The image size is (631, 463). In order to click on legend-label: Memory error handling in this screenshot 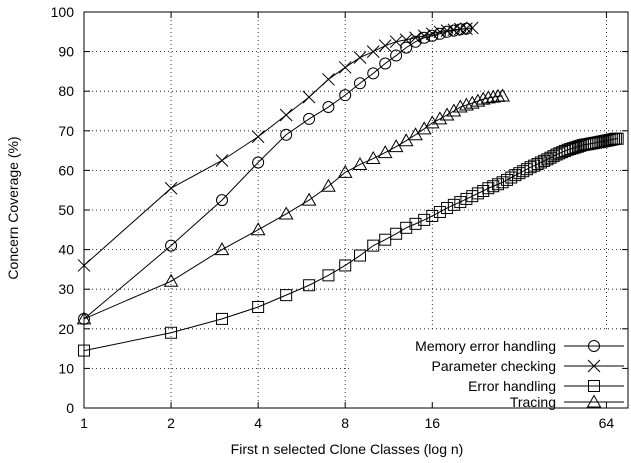, I will do `click(485, 346)`.